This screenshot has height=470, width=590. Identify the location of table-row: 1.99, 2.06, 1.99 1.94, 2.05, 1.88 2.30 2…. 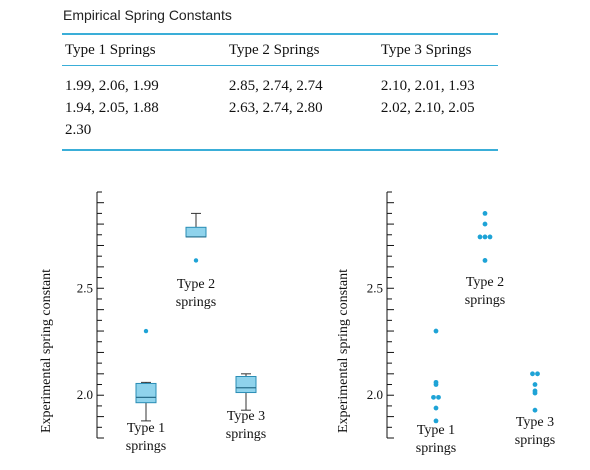
(280, 107).